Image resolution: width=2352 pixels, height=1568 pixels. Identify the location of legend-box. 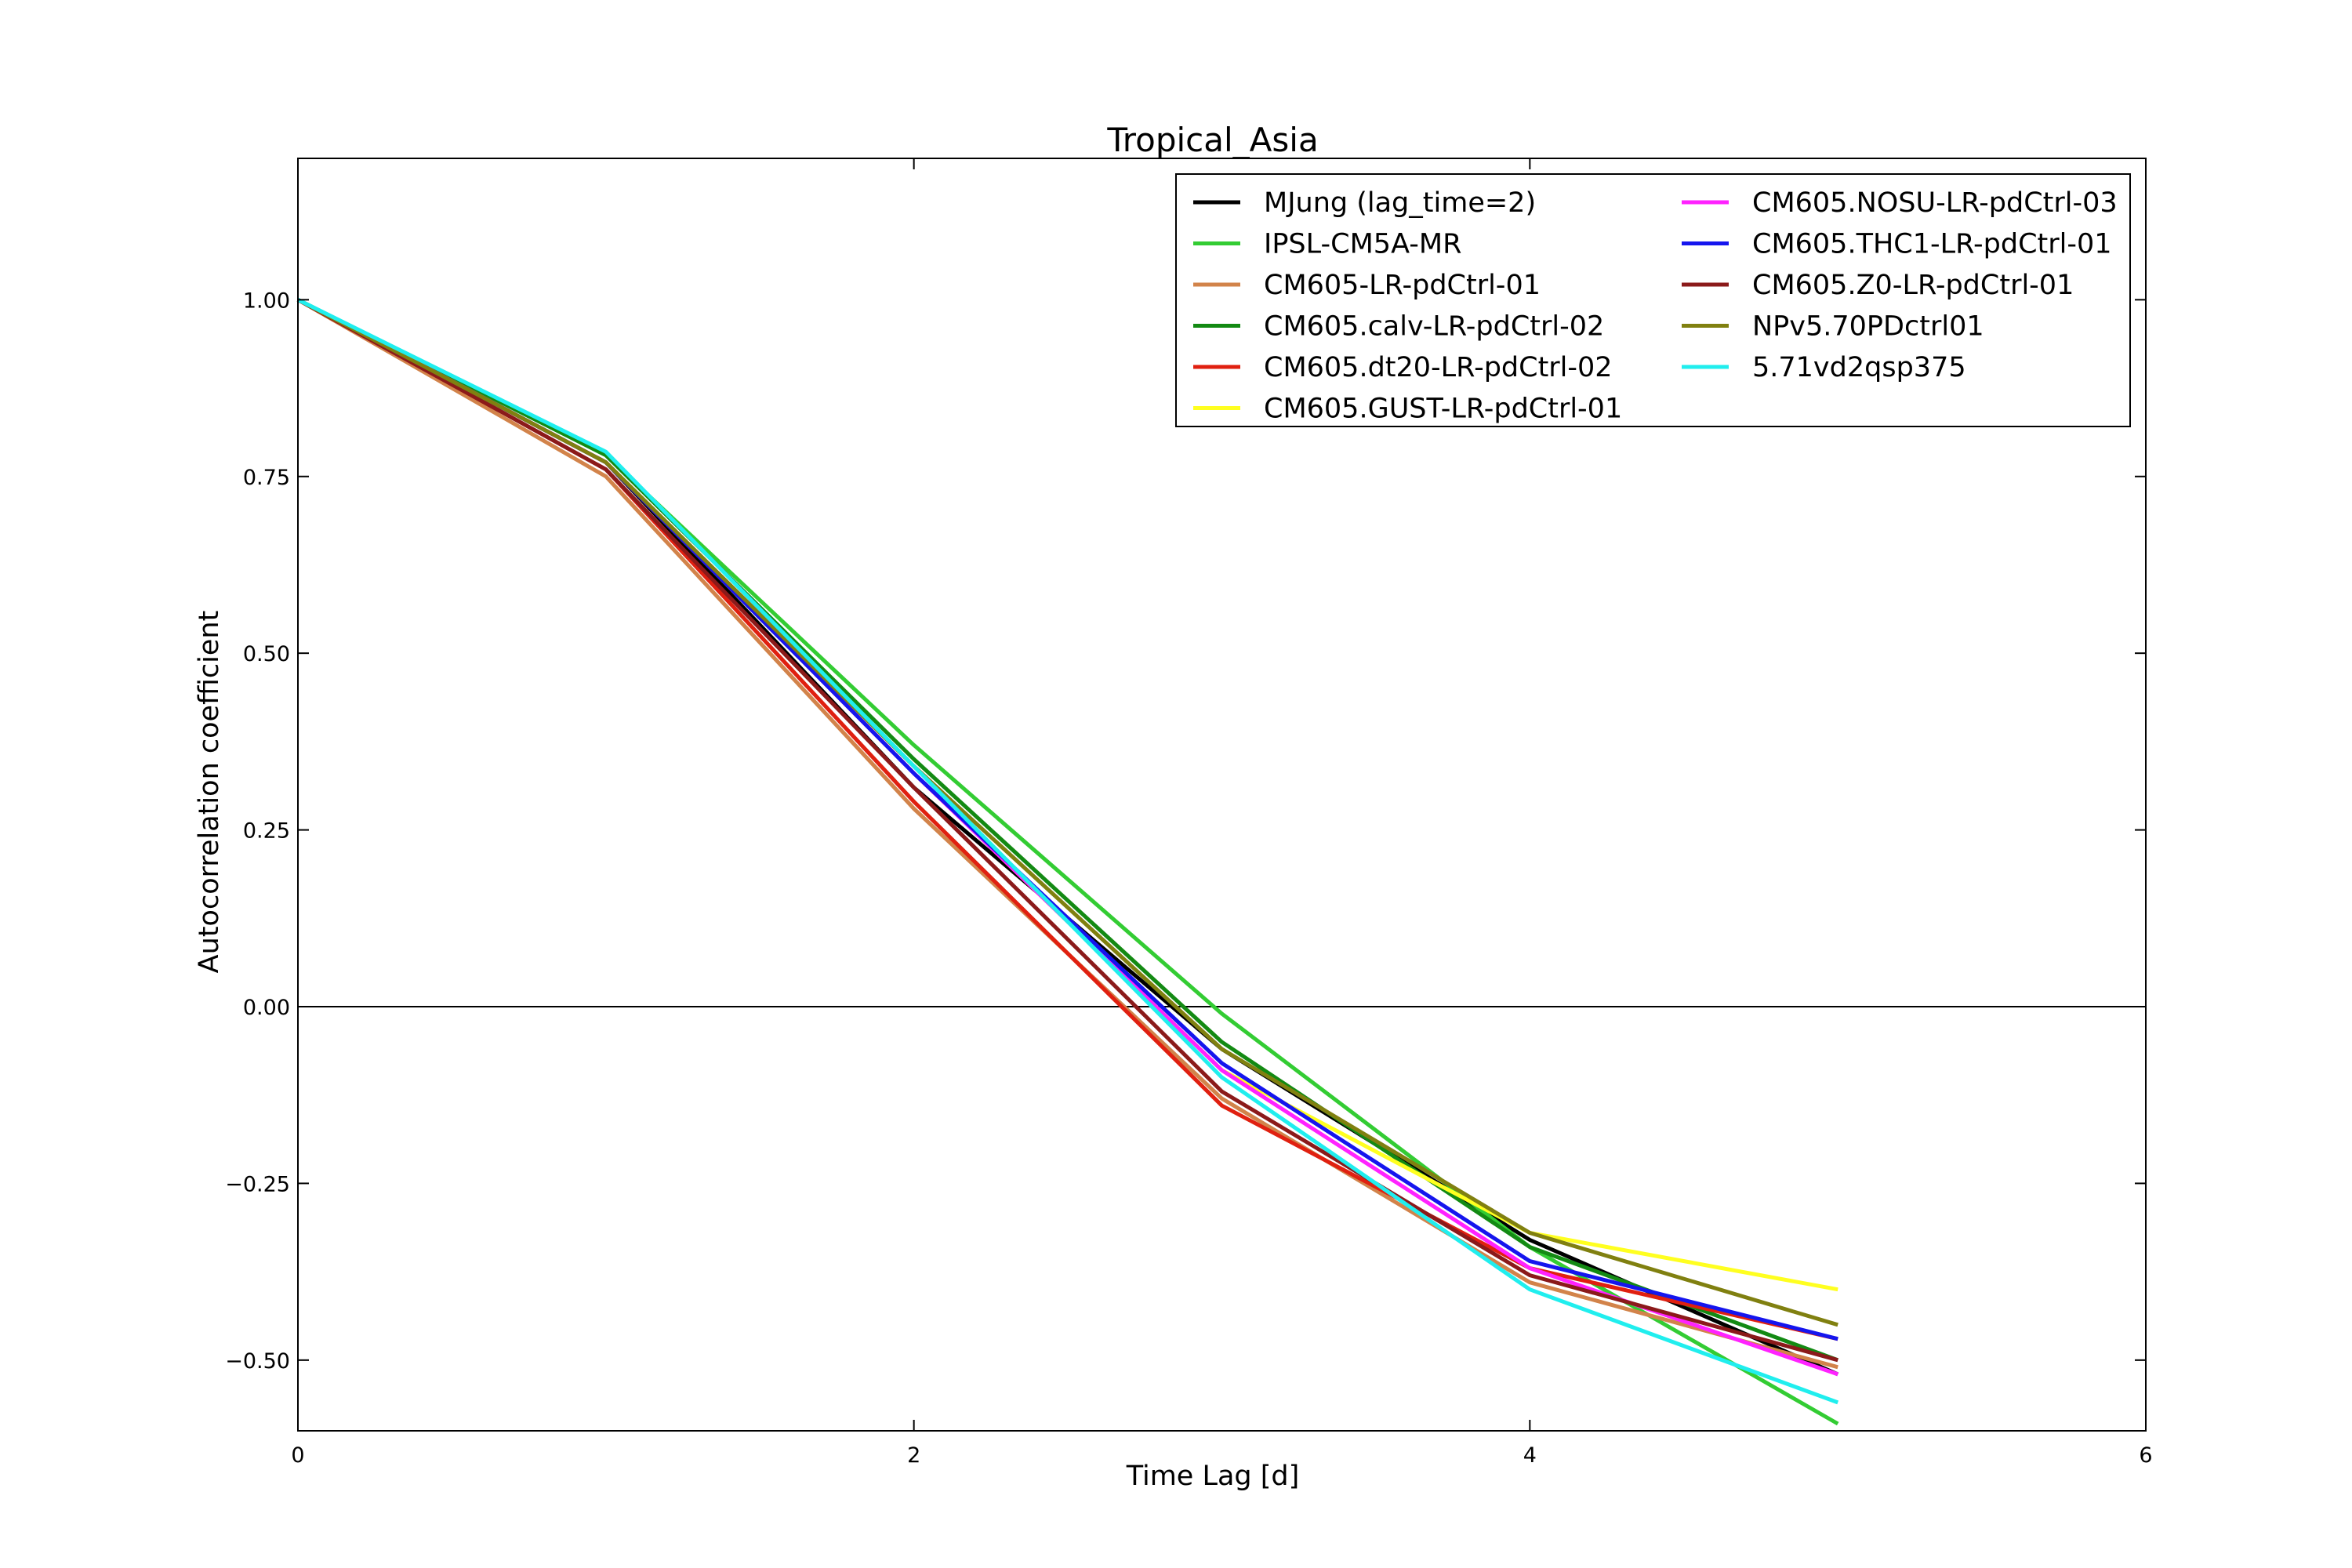
(1653, 300).